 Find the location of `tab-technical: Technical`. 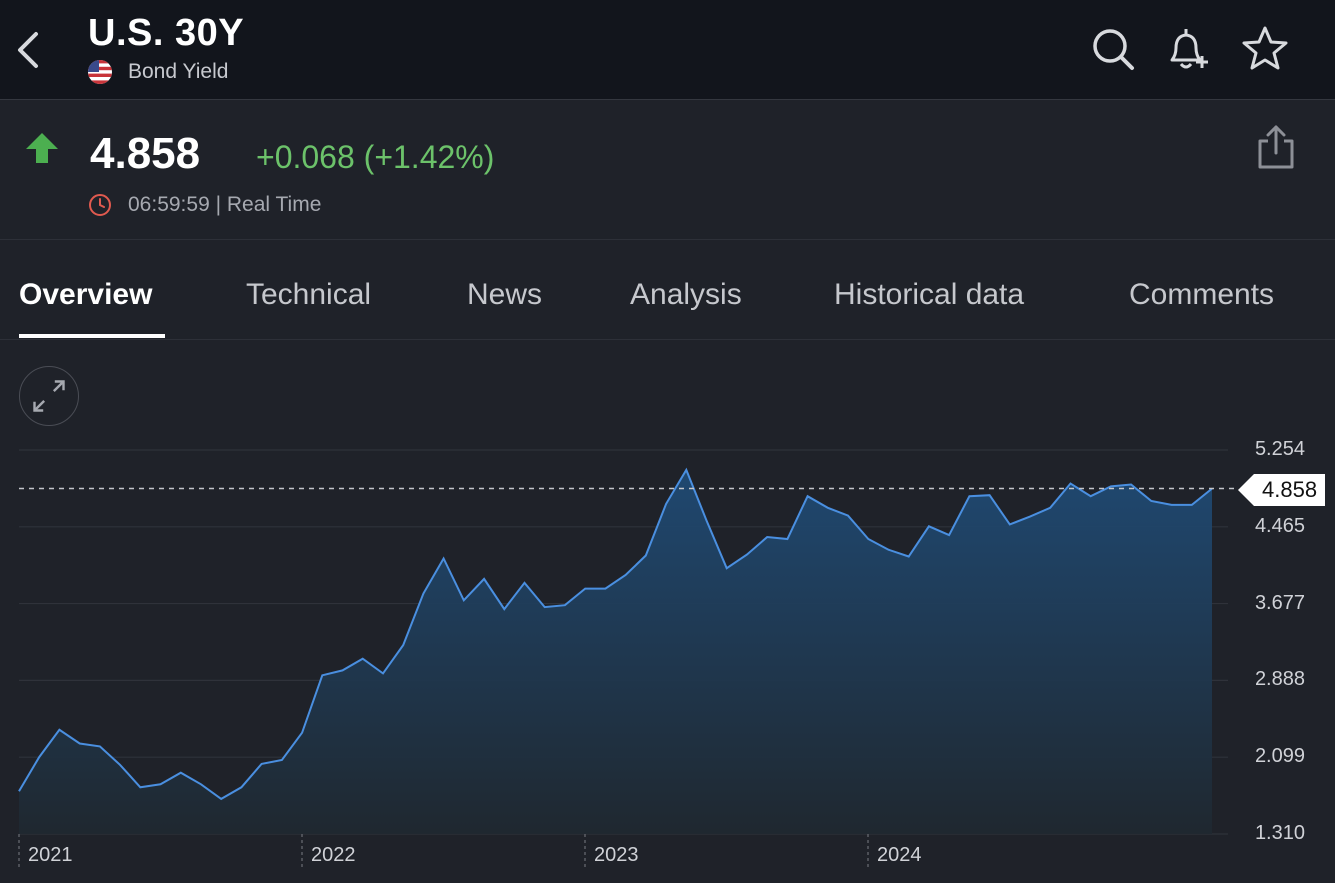

tab-technical: Technical is located at coordinates (309, 294).